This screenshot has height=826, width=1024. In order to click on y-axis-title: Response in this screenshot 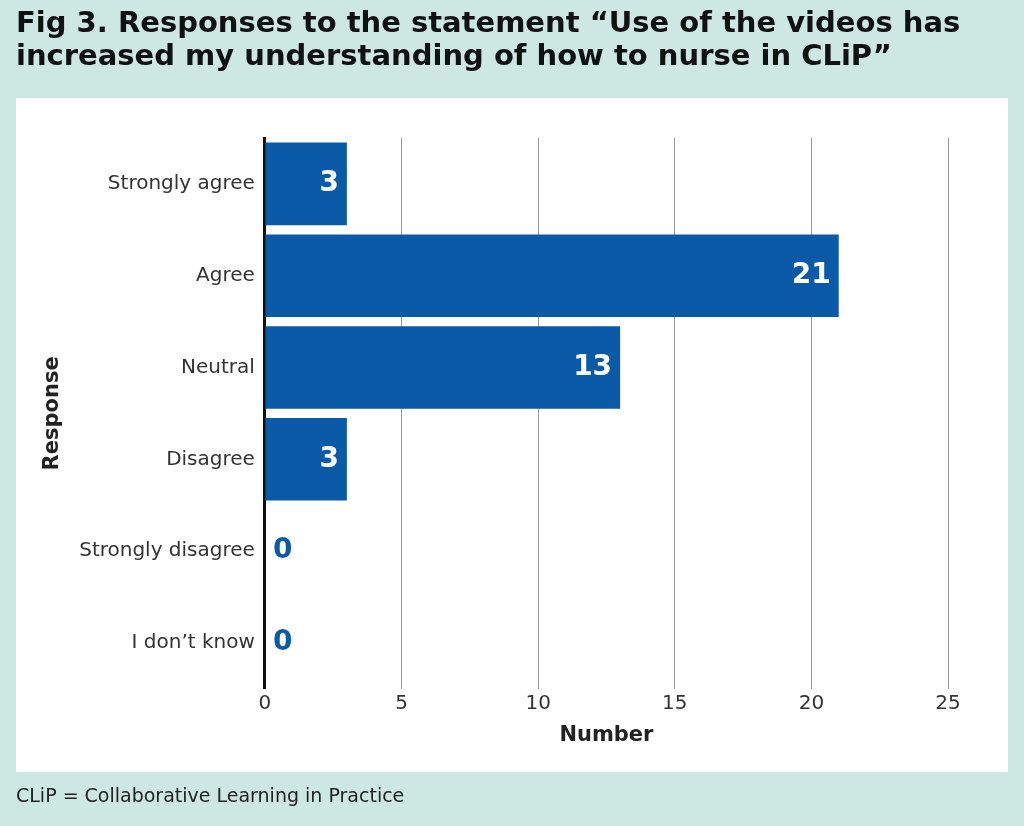, I will do `click(51, 413)`.